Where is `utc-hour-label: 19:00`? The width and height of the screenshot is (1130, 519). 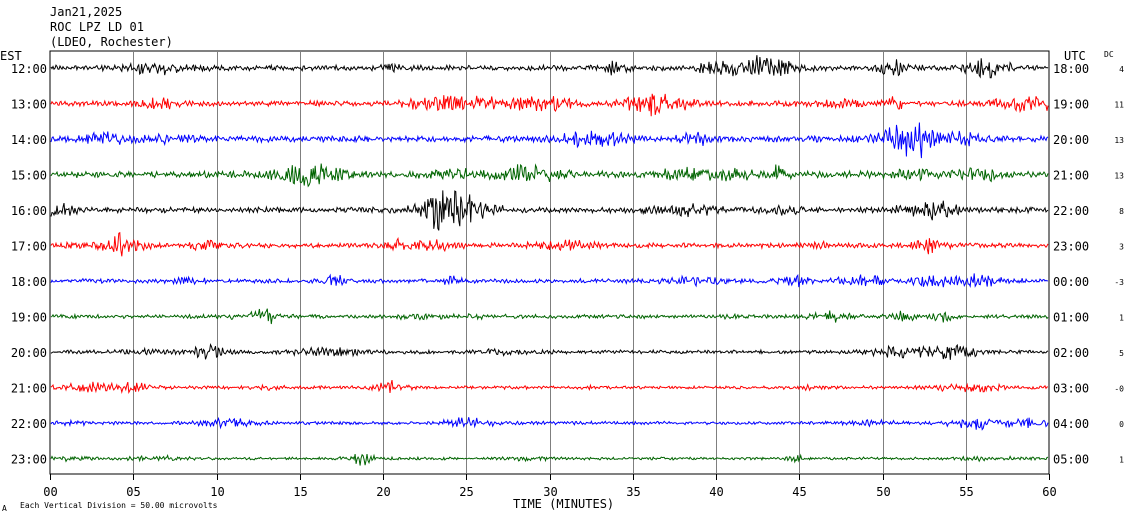
utc-hour-label: 19:00 is located at coordinates (1071, 105).